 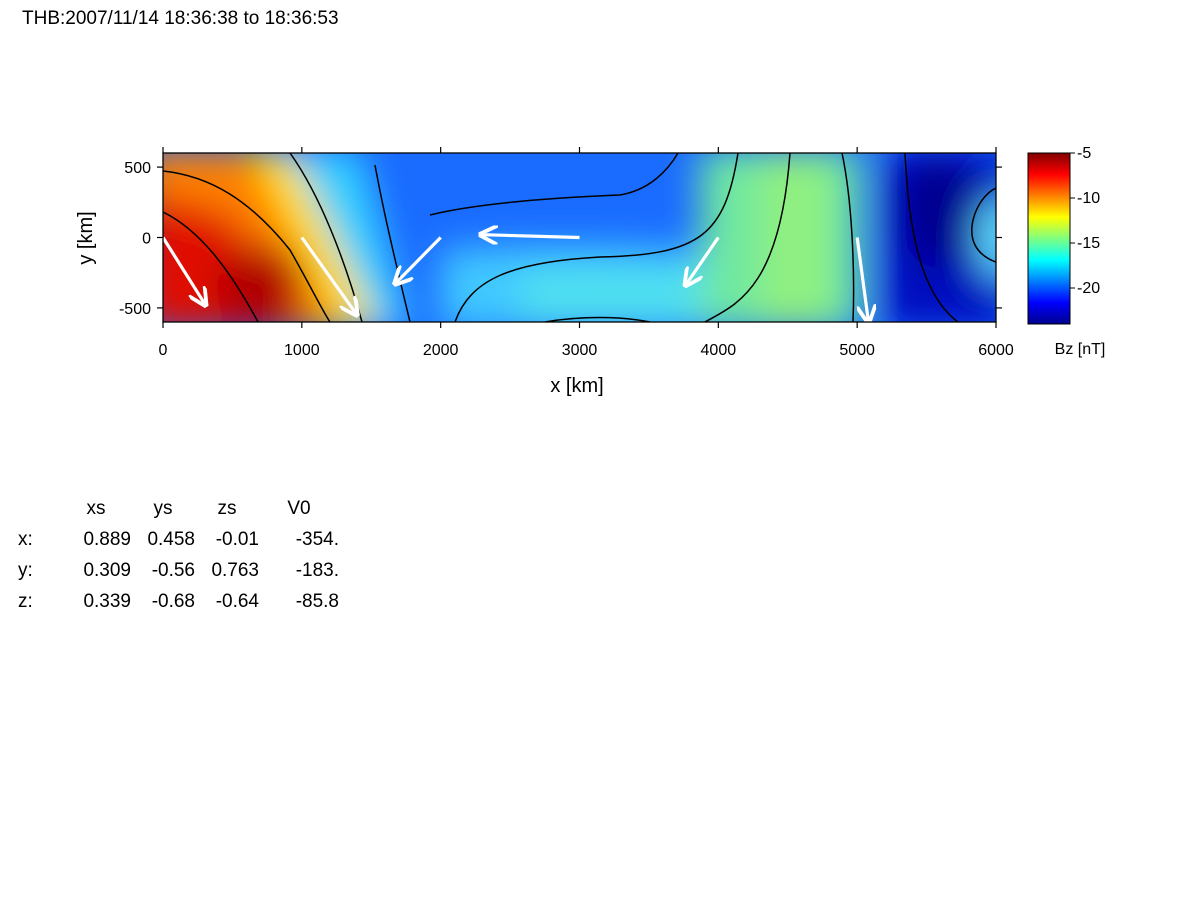 I want to click on matrix-cell: 0.309, so click(x=107, y=570).